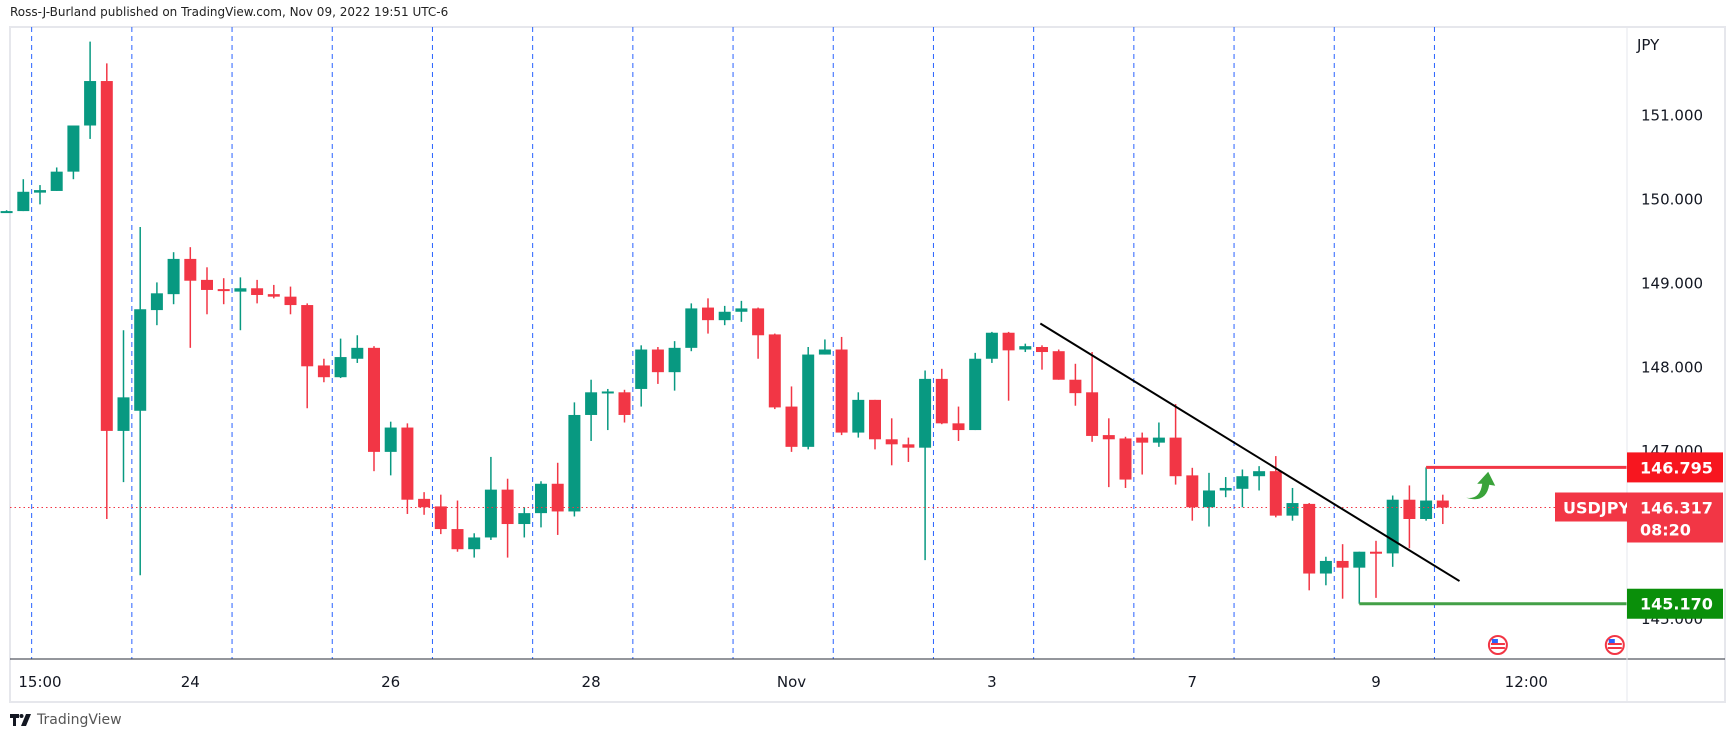 This screenshot has height=738, width=1735. What do you see at coordinates (783, 682) in the screenshot?
I see `time-axis: 15:00 24 26 28 Nov 3 7 9 12:00` at bounding box center [783, 682].